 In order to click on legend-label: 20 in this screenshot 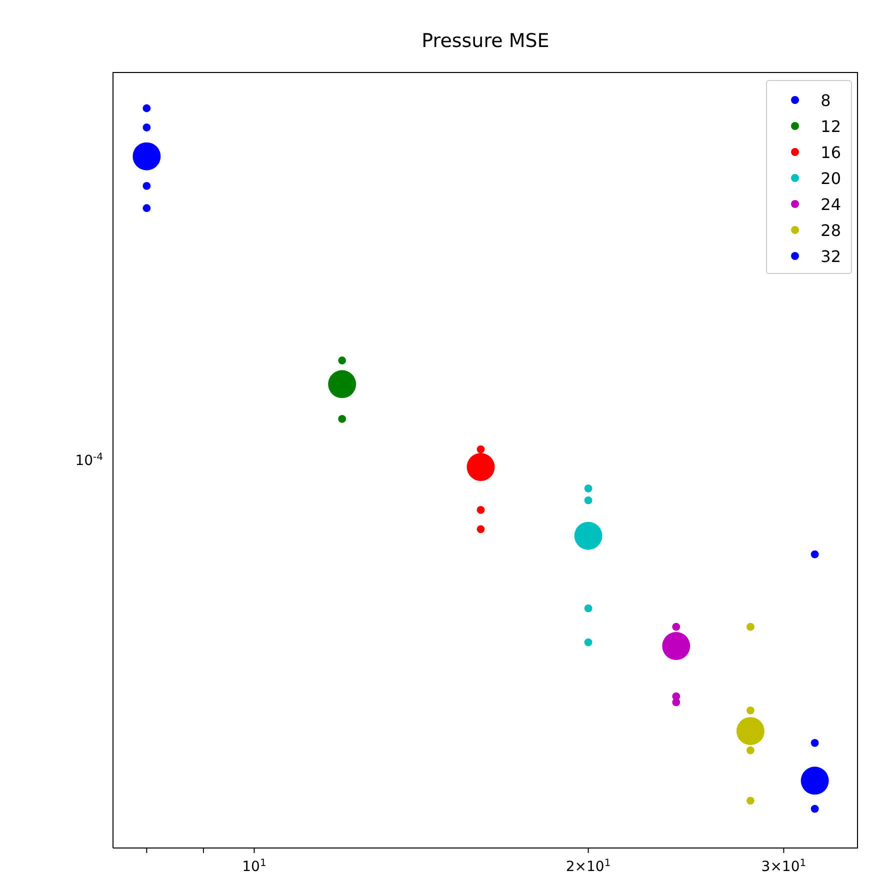, I will do `click(830, 178)`.